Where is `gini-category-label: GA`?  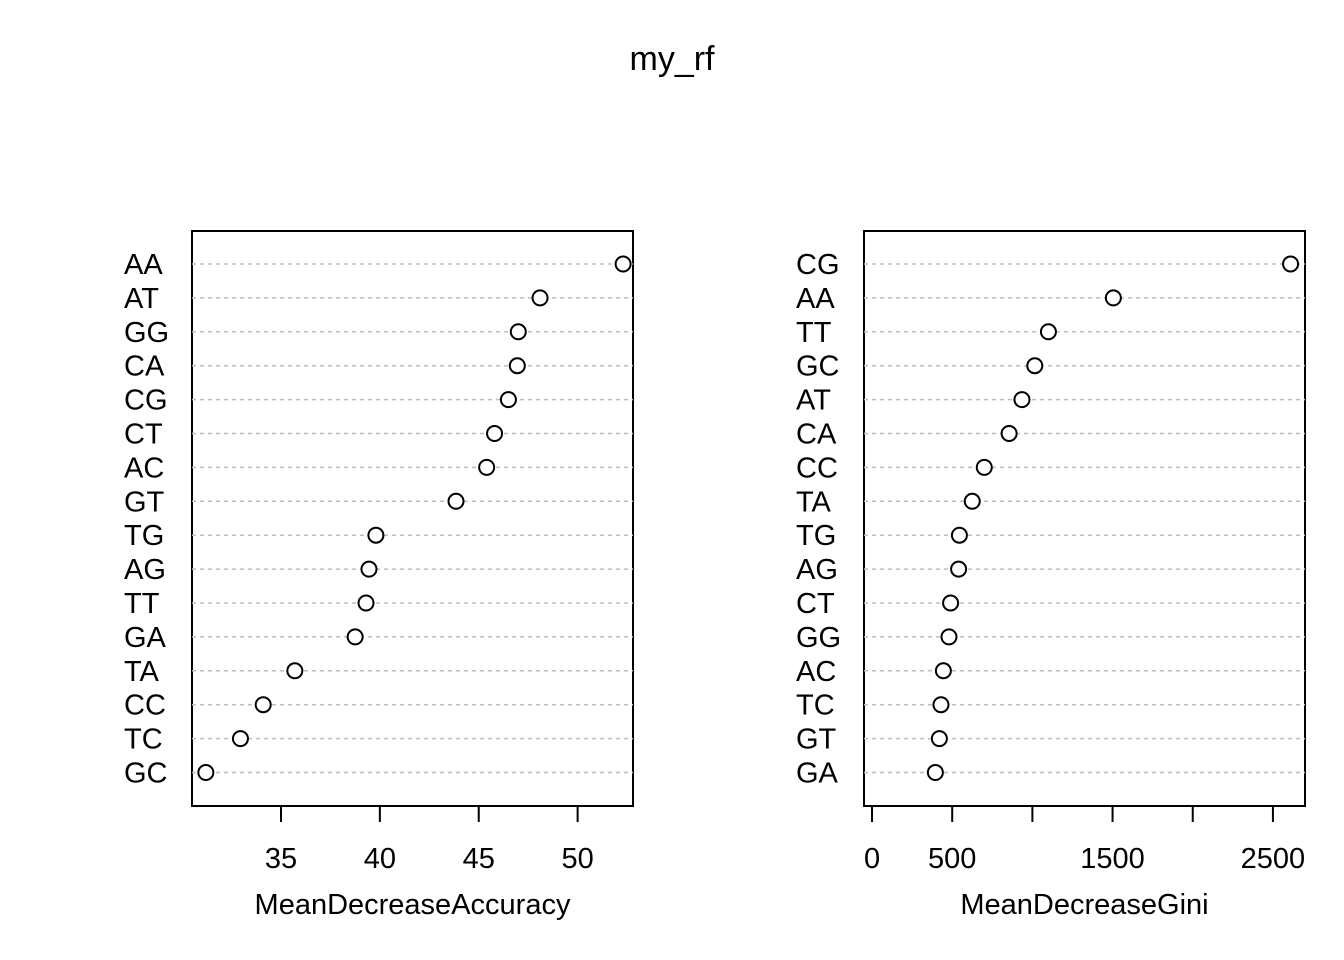 gini-category-label: GA is located at coordinates (817, 774).